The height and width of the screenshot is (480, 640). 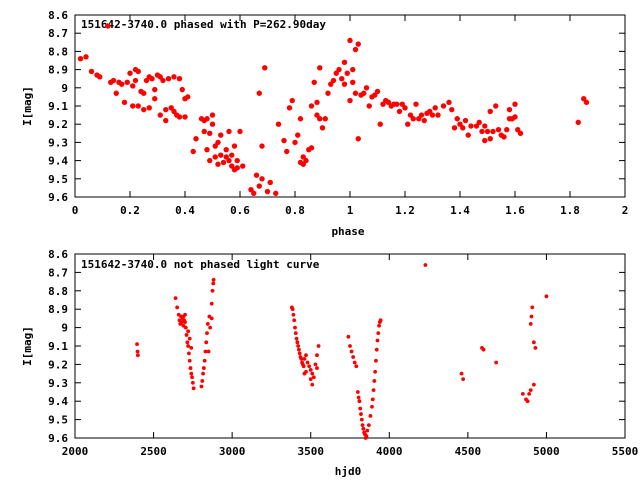 What do you see at coordinates (240, 210) in the screenshot?
I see `x-tick-label: 0.6` at bounding box center [240, 210].